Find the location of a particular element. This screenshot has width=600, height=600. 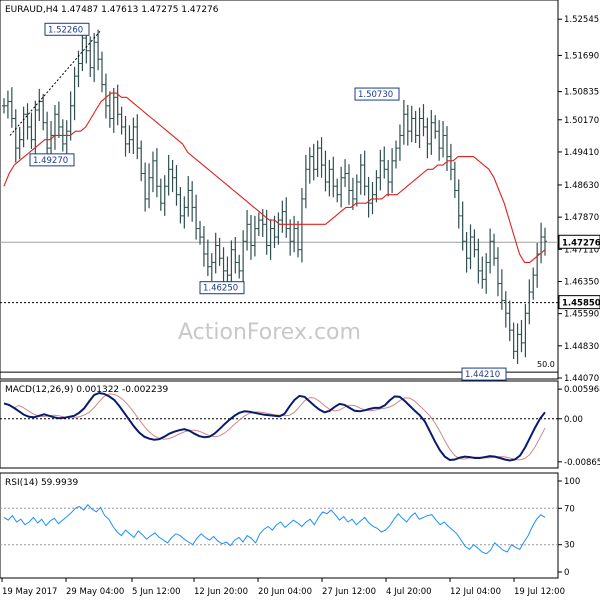

x-tick-label: 29 May 04:00 is located at coordinates (95, 592).